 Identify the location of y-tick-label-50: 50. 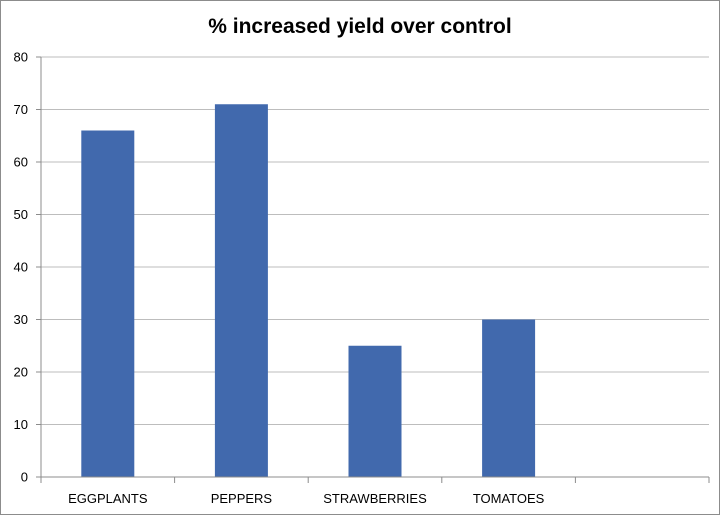
(21, 214).